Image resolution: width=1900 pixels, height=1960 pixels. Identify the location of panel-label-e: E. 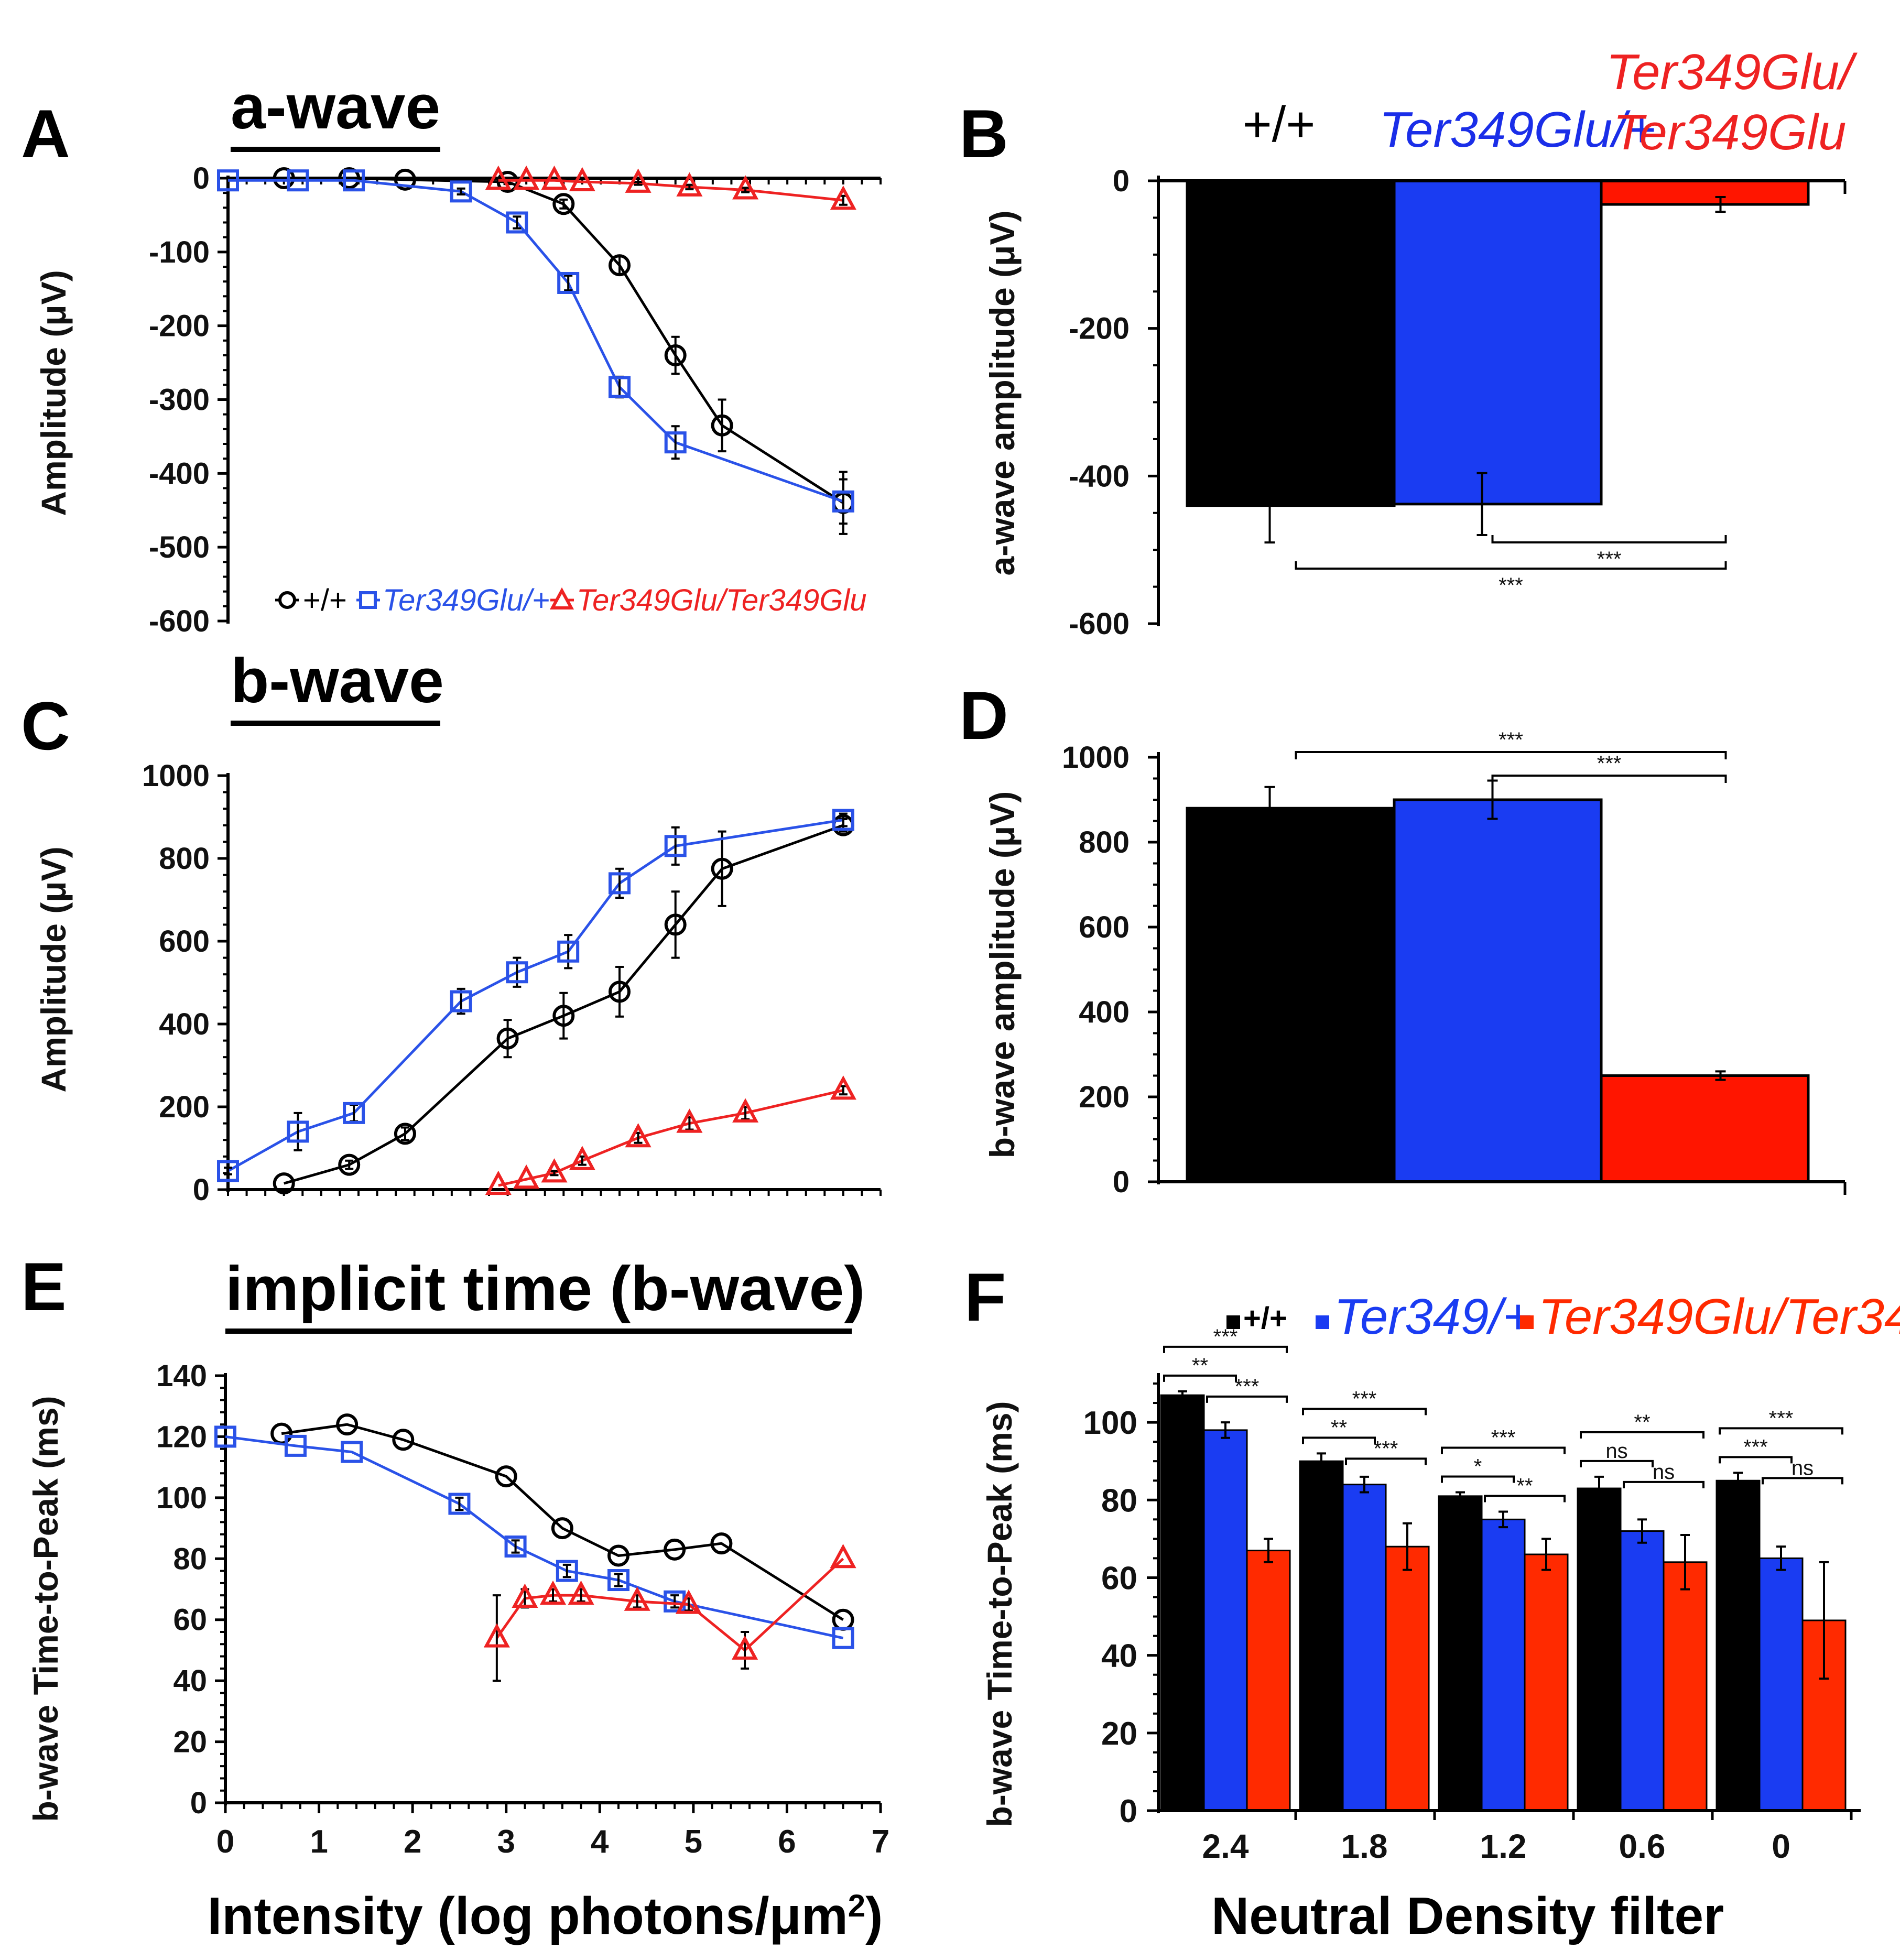
(44, 1286).